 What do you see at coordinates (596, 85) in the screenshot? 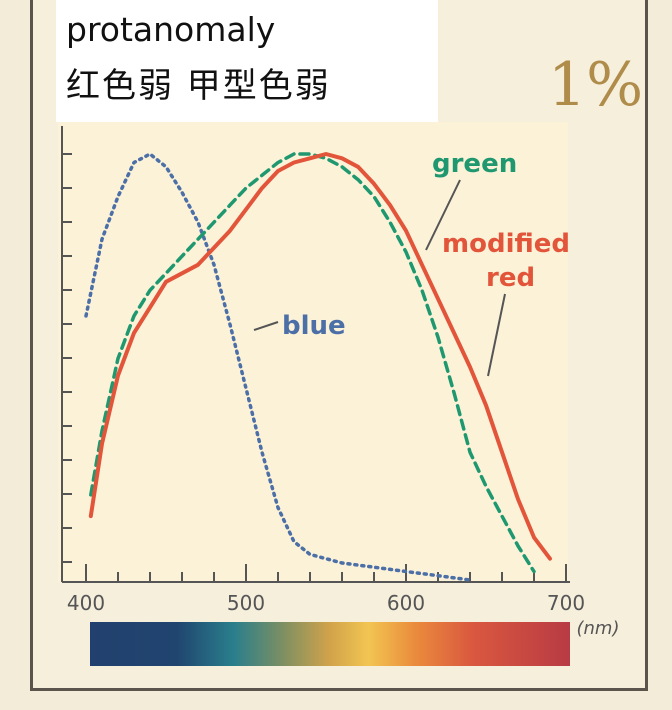
I see `percent-label: 1%` at bounding box center [596, 85].